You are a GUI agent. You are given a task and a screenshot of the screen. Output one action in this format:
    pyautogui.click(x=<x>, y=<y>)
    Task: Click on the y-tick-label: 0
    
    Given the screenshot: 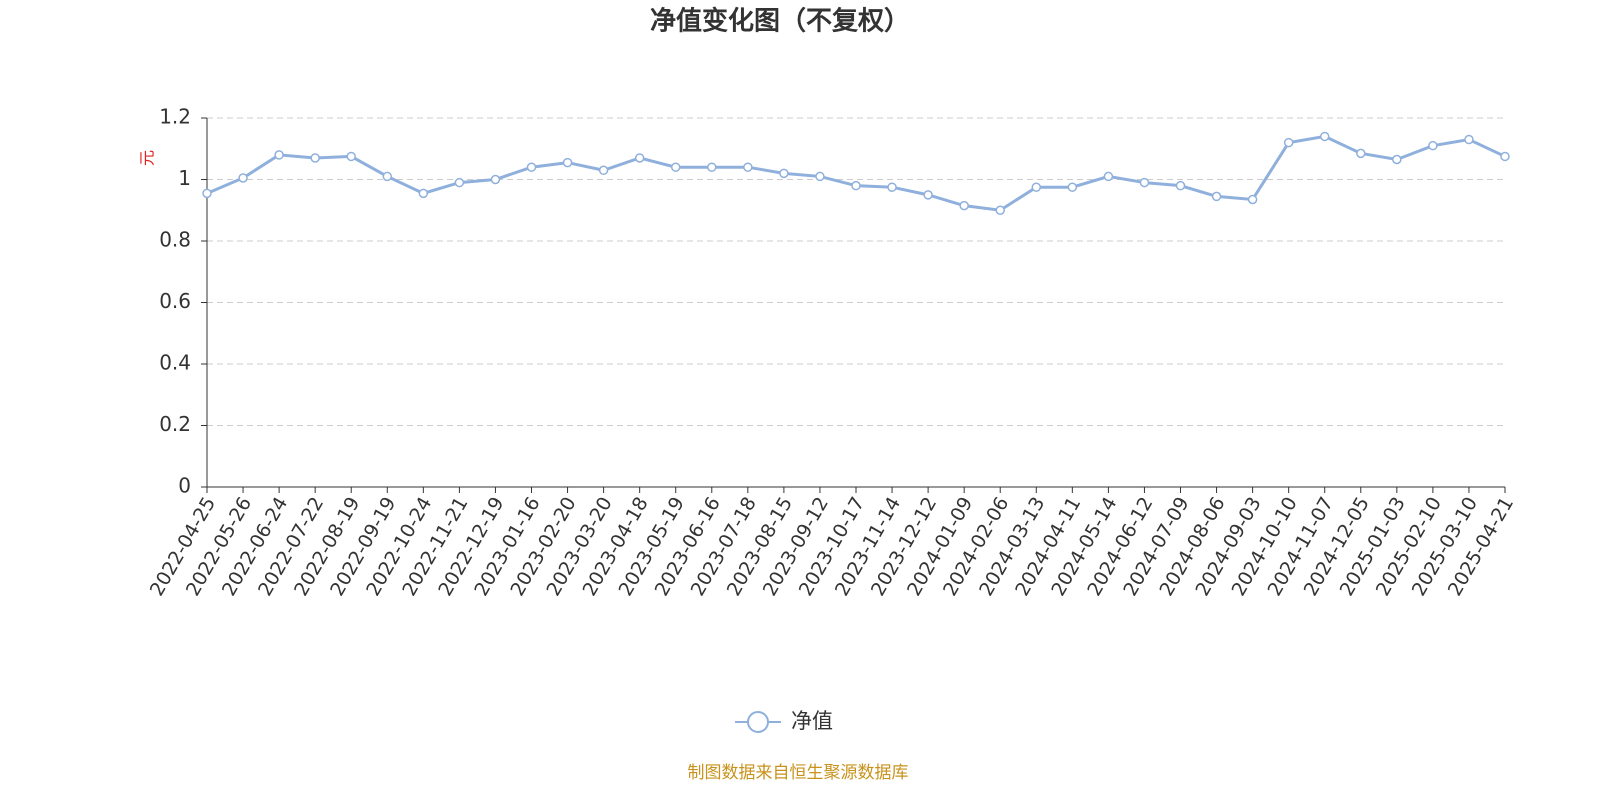 What is the action you would take?
    pyautogui.click(x=184, y=486)
    